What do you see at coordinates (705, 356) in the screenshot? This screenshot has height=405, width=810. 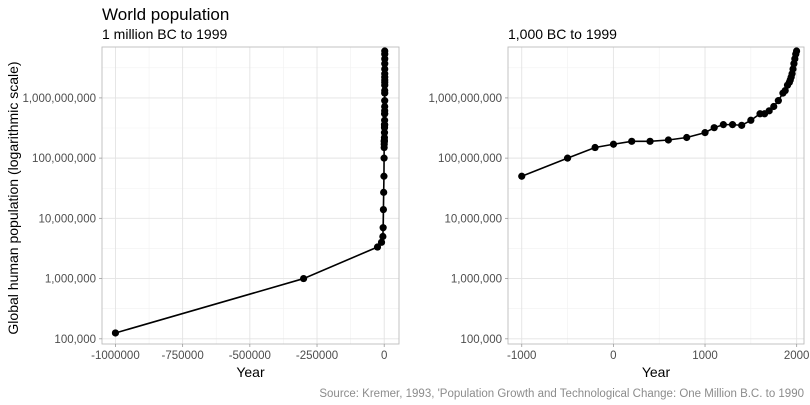 I see `x-tick-label: 1000` at bounding box center [705, 356].